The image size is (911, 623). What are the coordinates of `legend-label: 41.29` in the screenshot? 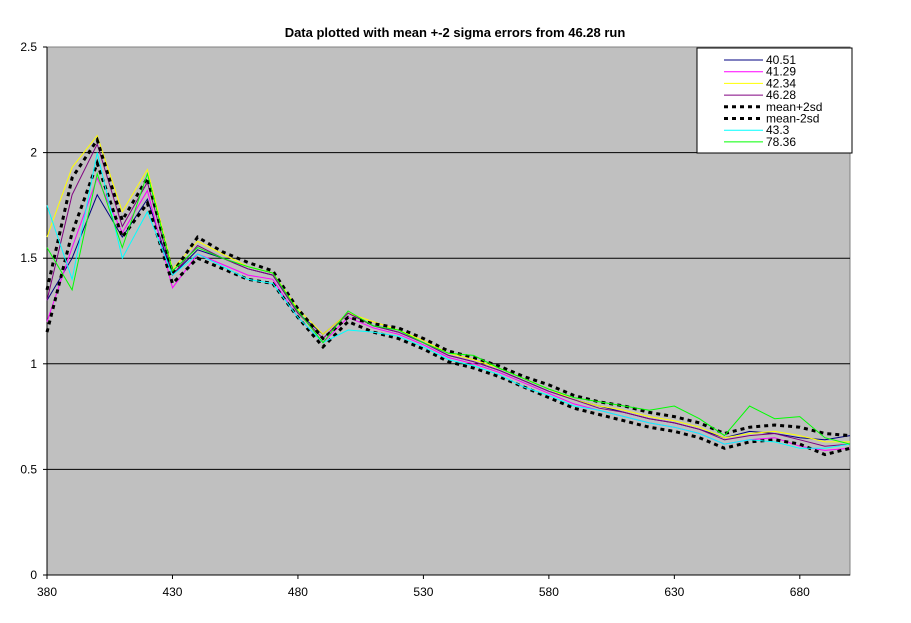 It's located at (781, 72).